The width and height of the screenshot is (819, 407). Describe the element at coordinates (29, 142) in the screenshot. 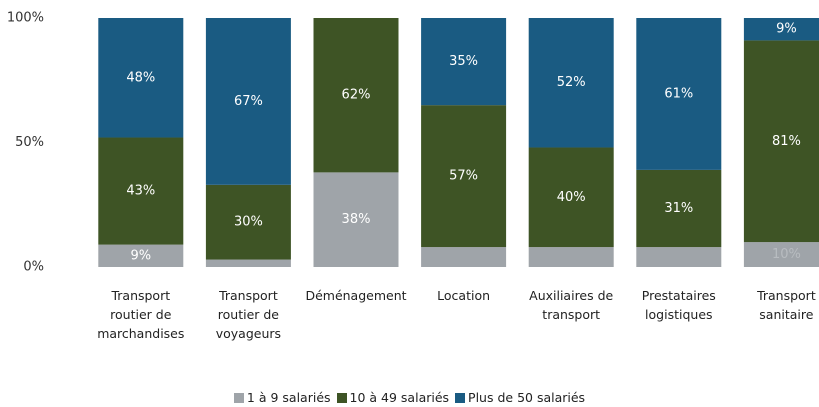

I see `y-tick-label: 50%` at that location.